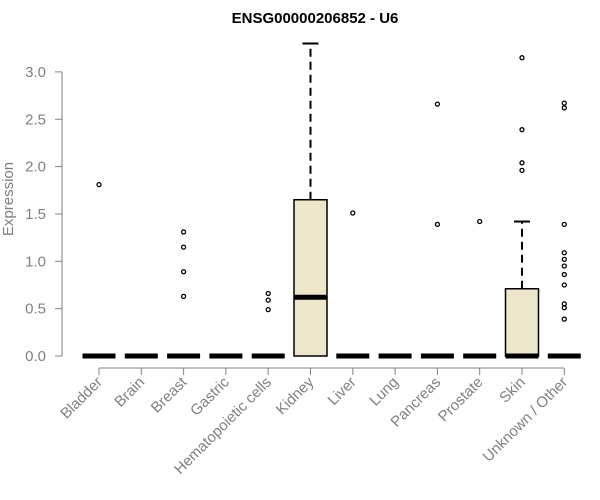 The image size is (600, 500). I want to click on x-tick-label: Bladder, so click(81, 398).